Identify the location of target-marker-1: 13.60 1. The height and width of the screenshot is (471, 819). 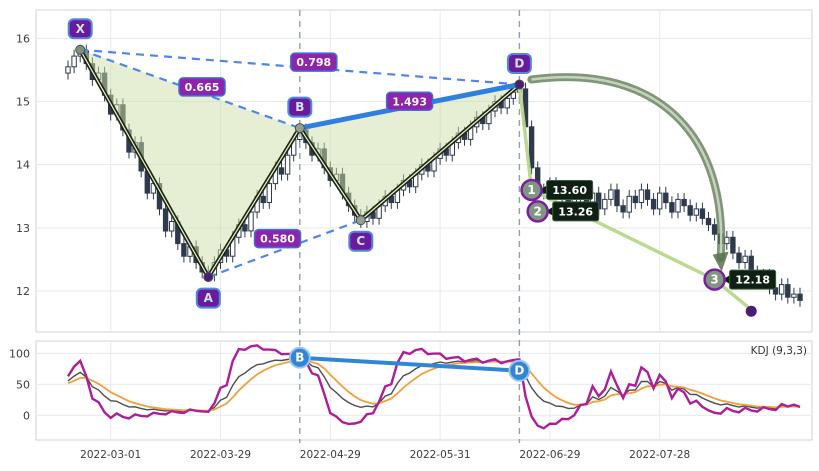
(557, 190).